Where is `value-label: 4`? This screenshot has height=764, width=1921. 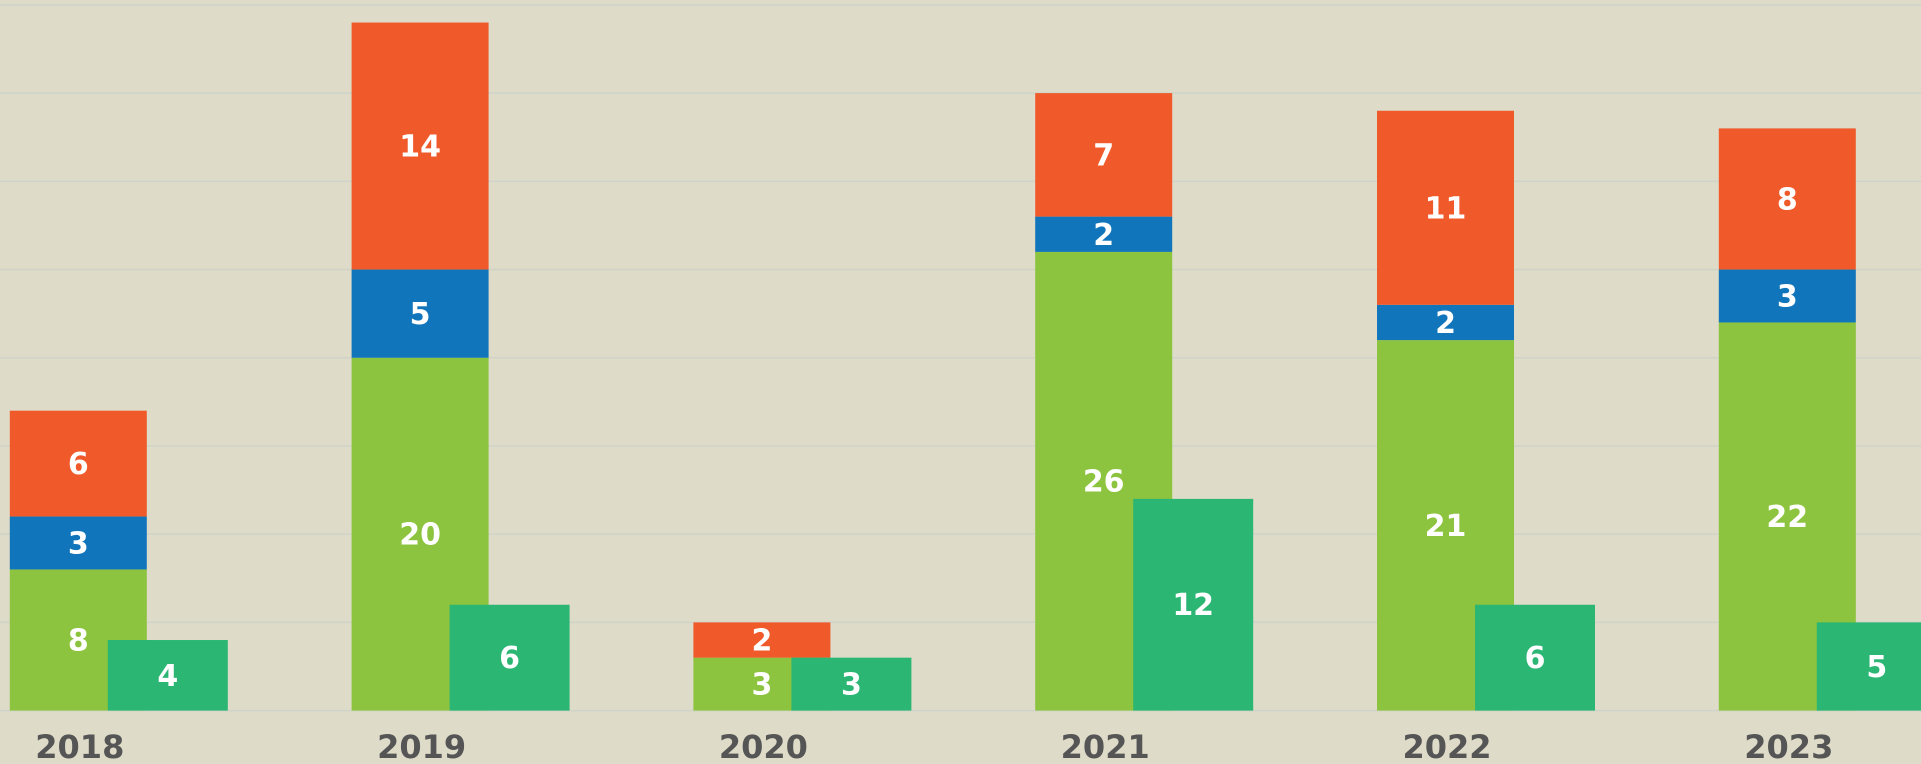
value-label: 4 is located at coordinates (167, 676).